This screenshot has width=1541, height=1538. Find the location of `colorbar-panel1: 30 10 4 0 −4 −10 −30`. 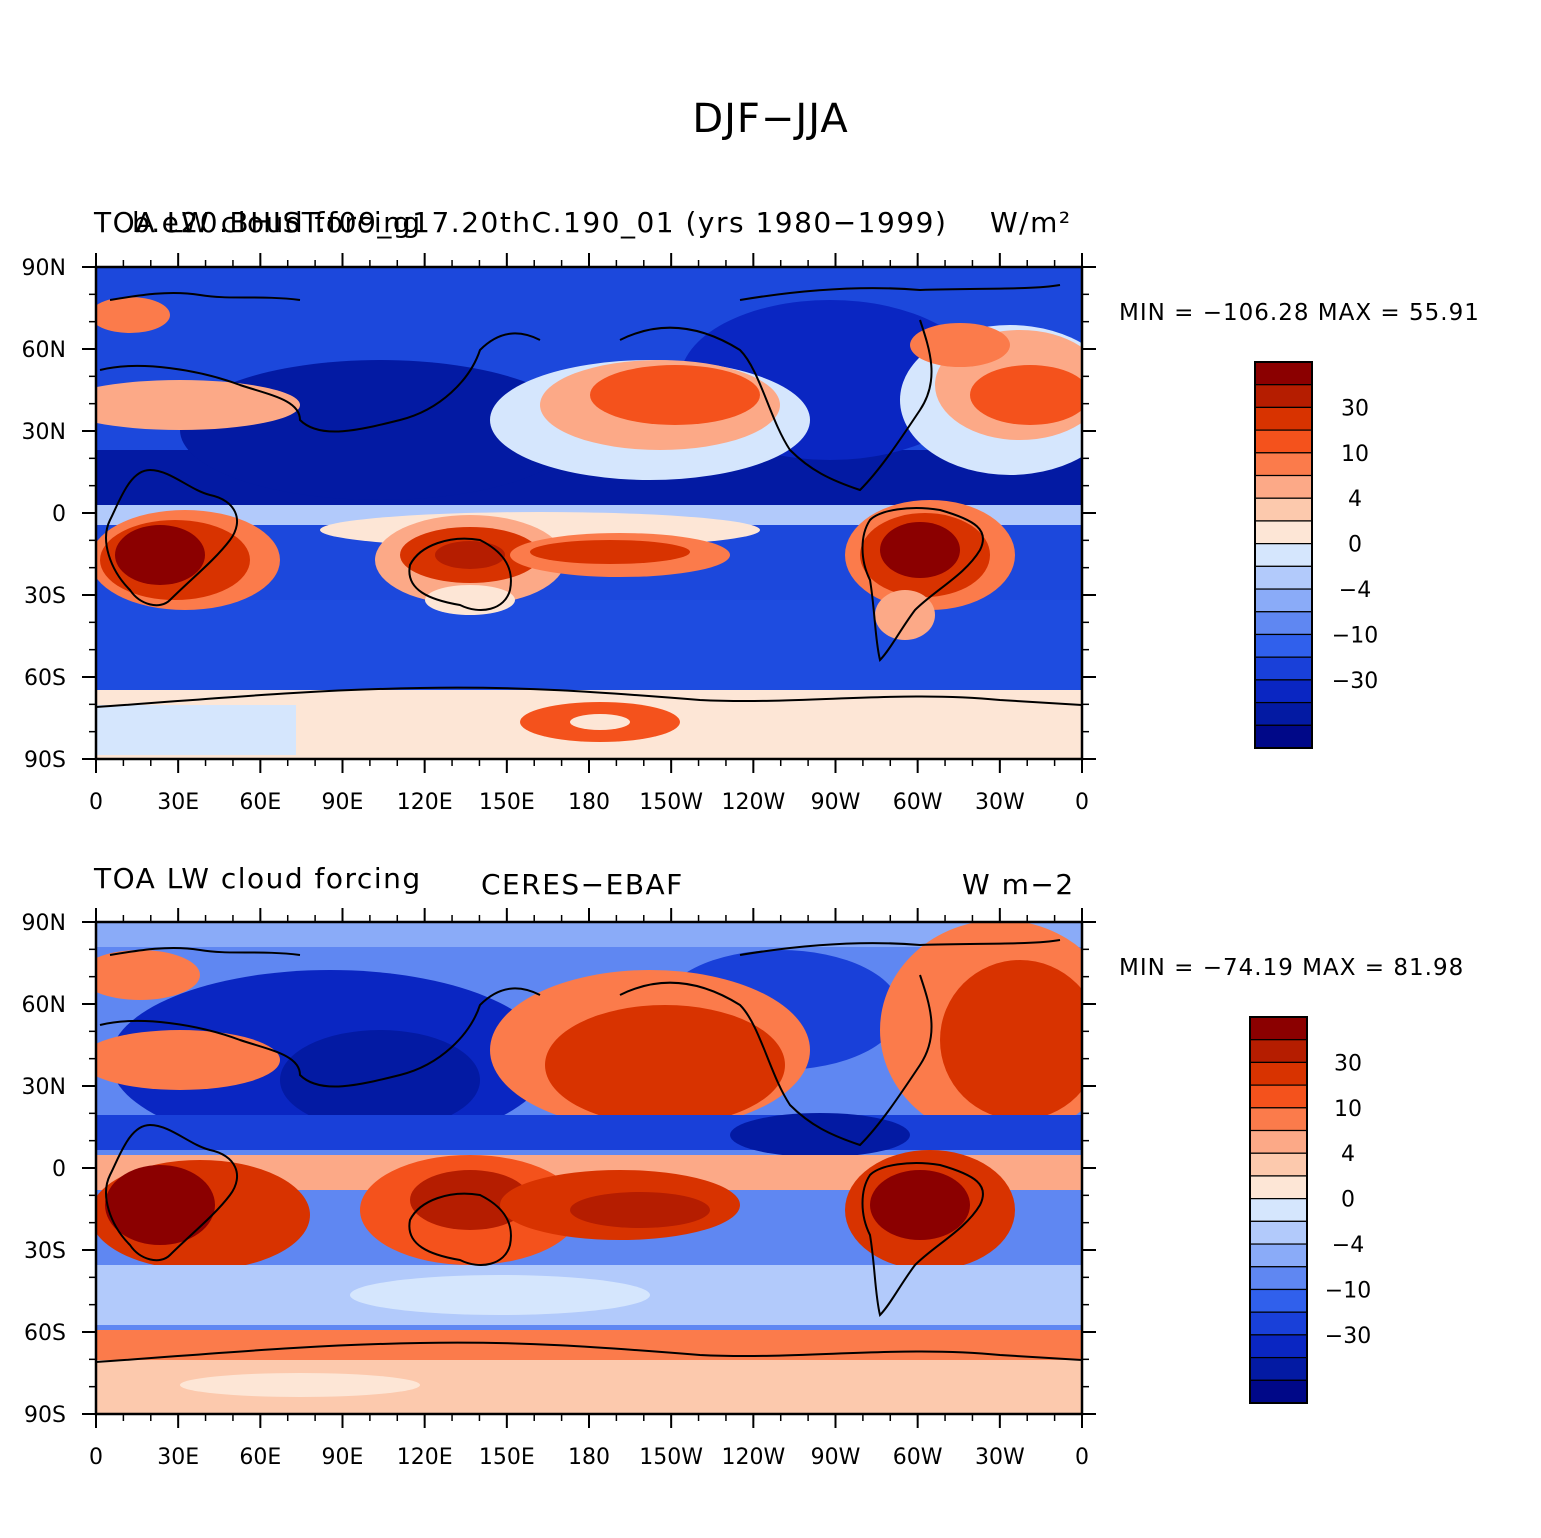

colorbar-panel1: 30 10 4 0 −4 −10 −30 is located at coordinates (1316, 555).